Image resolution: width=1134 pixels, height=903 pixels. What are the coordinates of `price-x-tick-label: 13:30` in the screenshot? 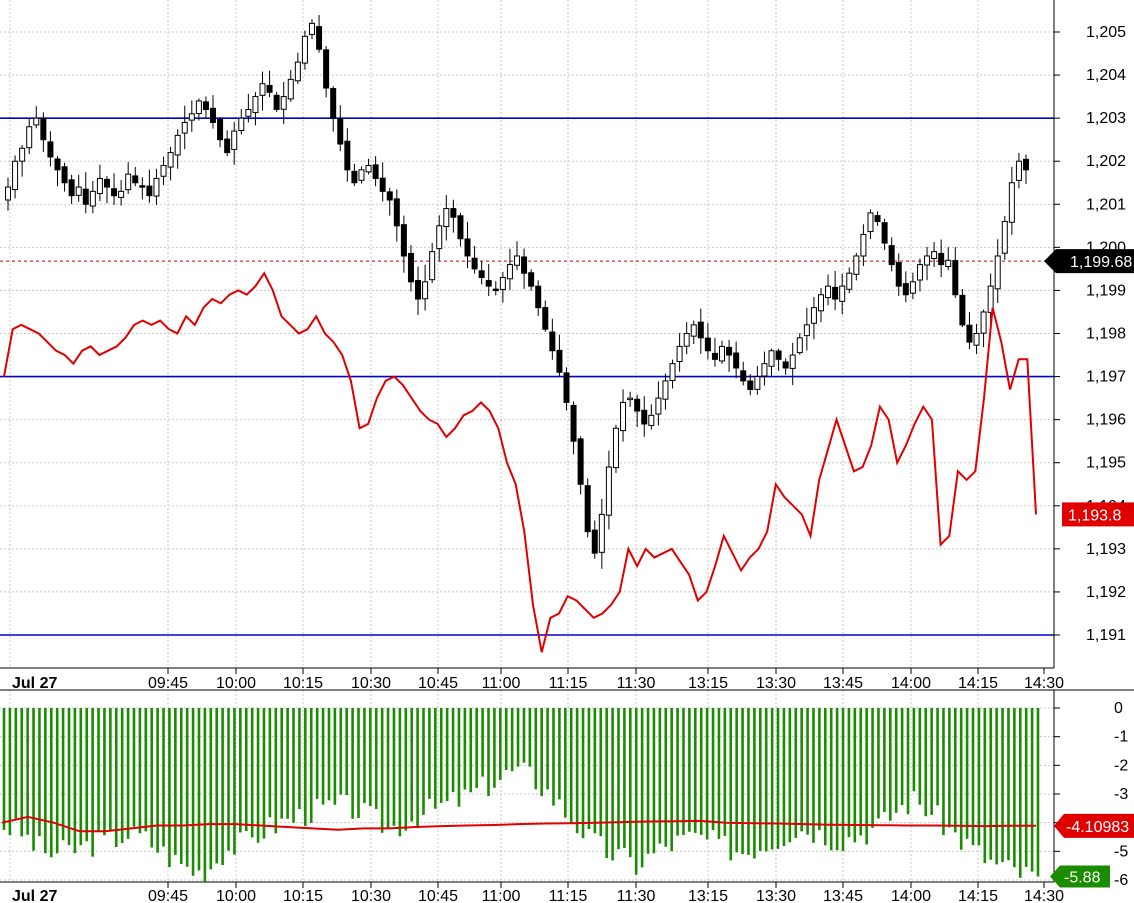 It's located at (776, 683).